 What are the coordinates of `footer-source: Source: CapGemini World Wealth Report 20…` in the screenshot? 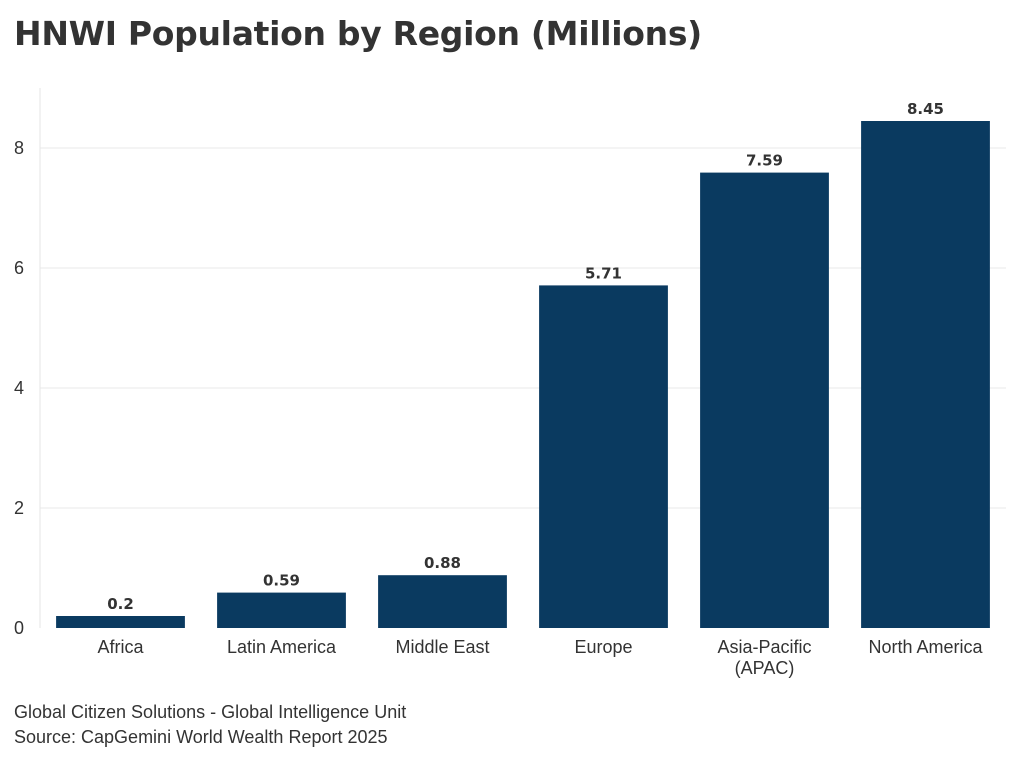 It's located at (201, 737).